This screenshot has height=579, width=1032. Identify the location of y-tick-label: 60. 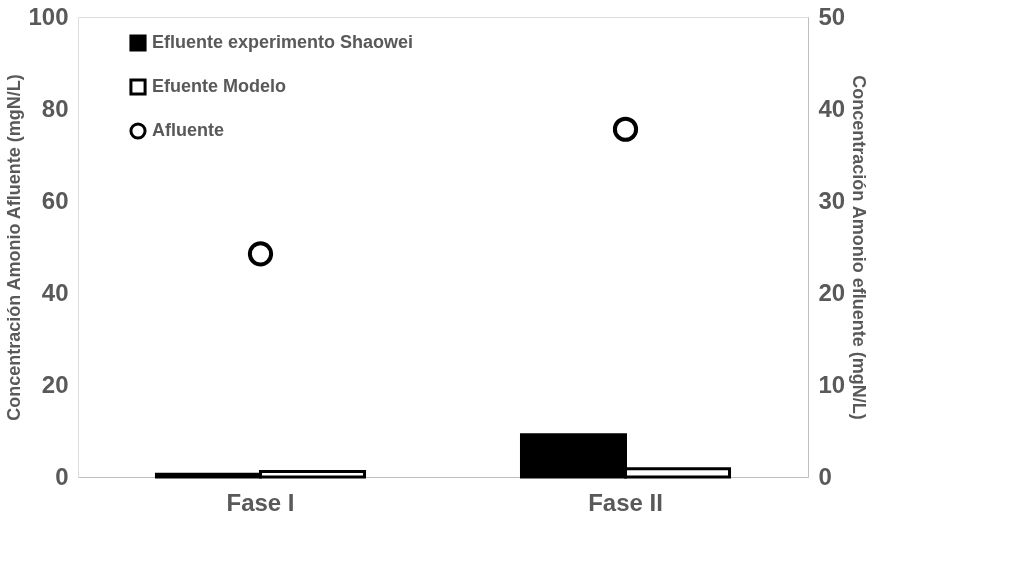
(55, 200).